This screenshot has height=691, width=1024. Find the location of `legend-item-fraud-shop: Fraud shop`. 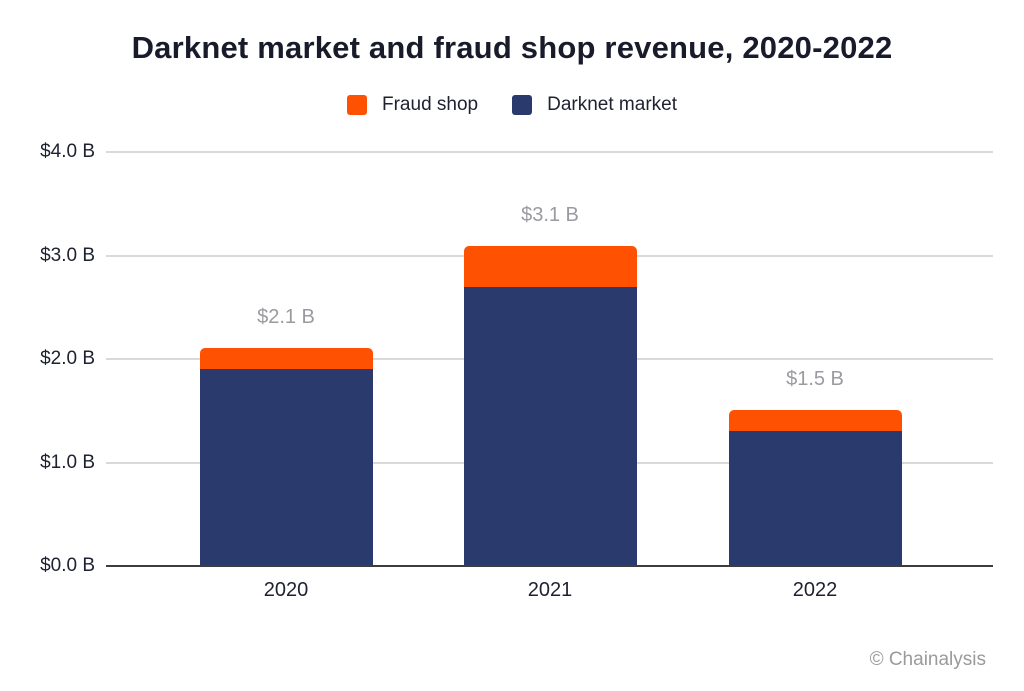

legend-item-fraud-shop: Fraud shop is located at coordinates (412, 105).